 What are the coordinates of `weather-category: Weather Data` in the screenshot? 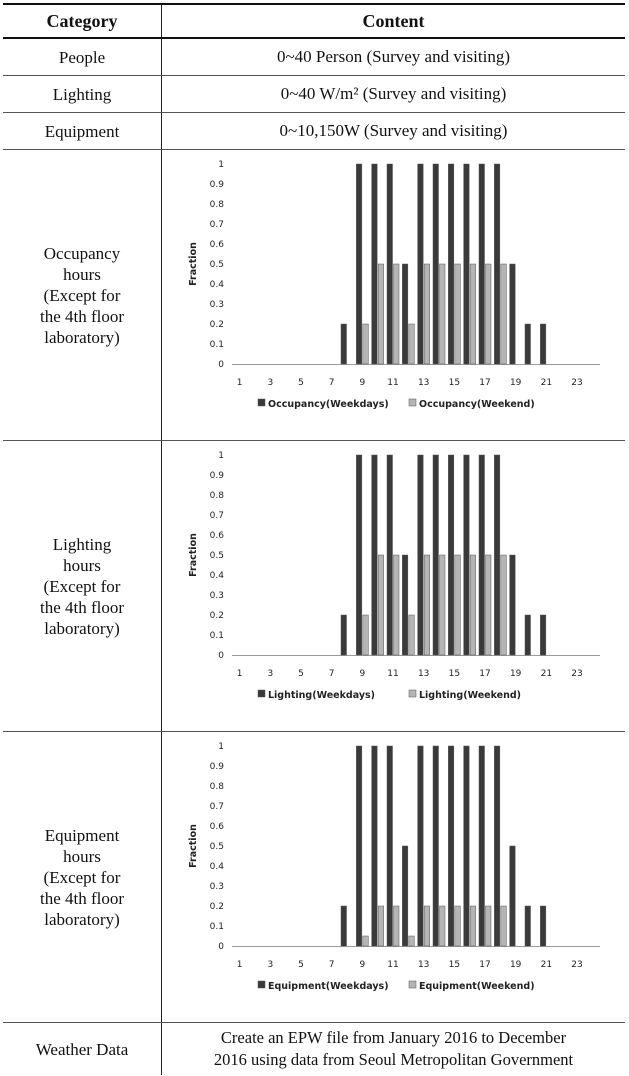 It's located at (82, 1048).